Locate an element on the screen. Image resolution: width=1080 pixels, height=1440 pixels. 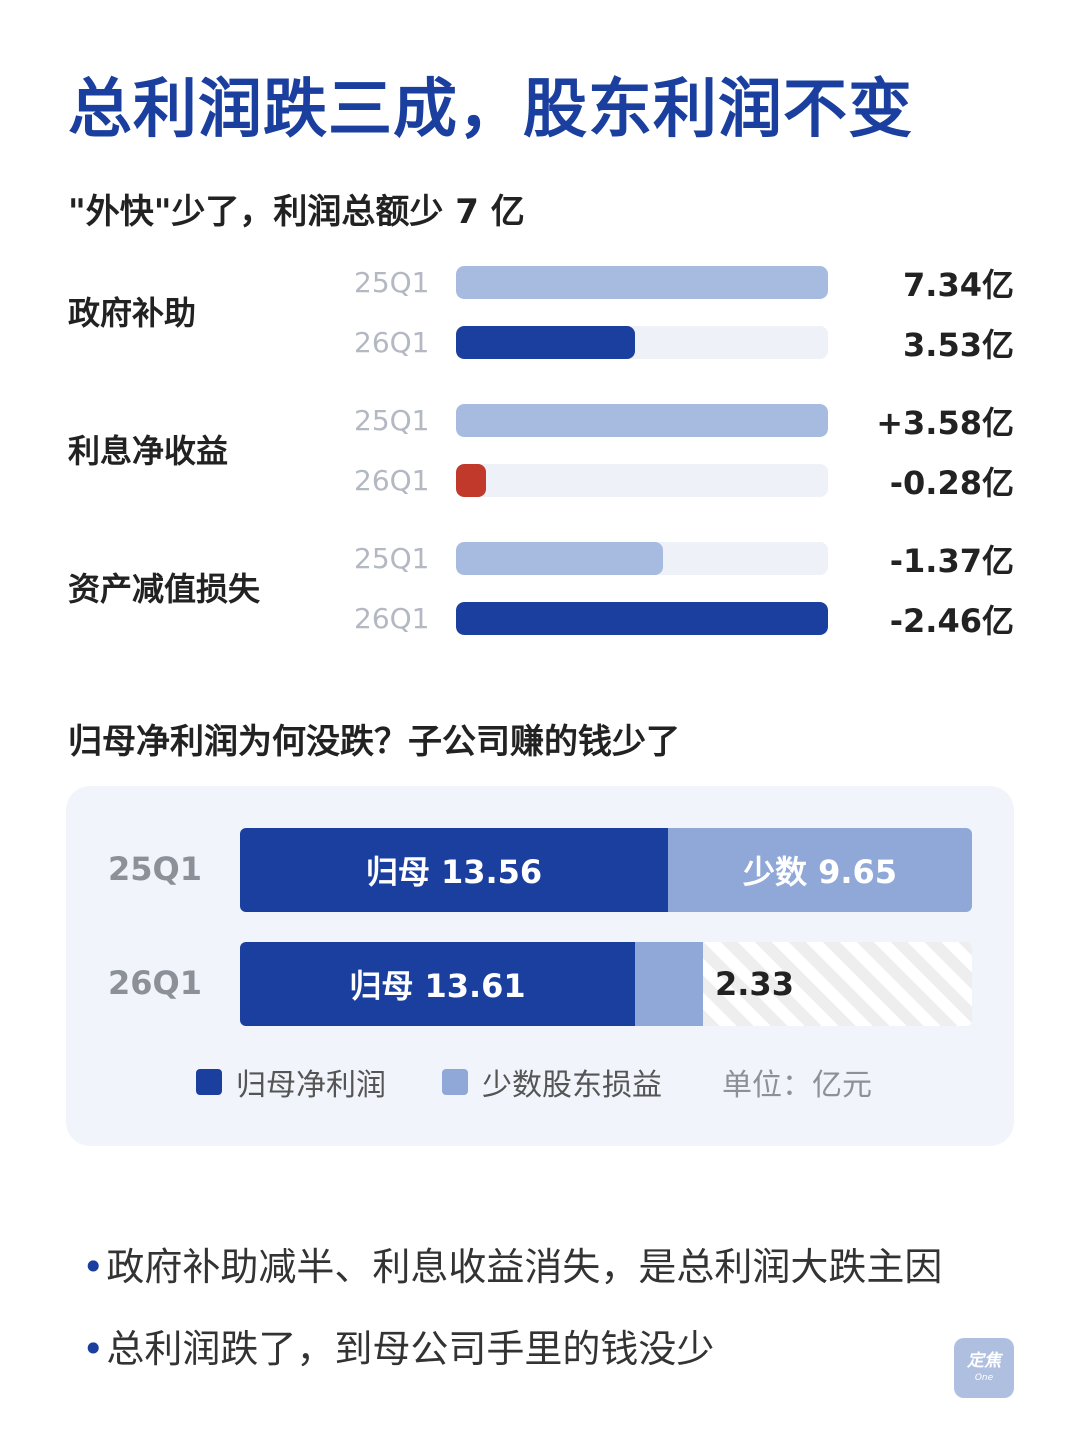
data-label: -1.37亿 is located at coordinates (951, 561).